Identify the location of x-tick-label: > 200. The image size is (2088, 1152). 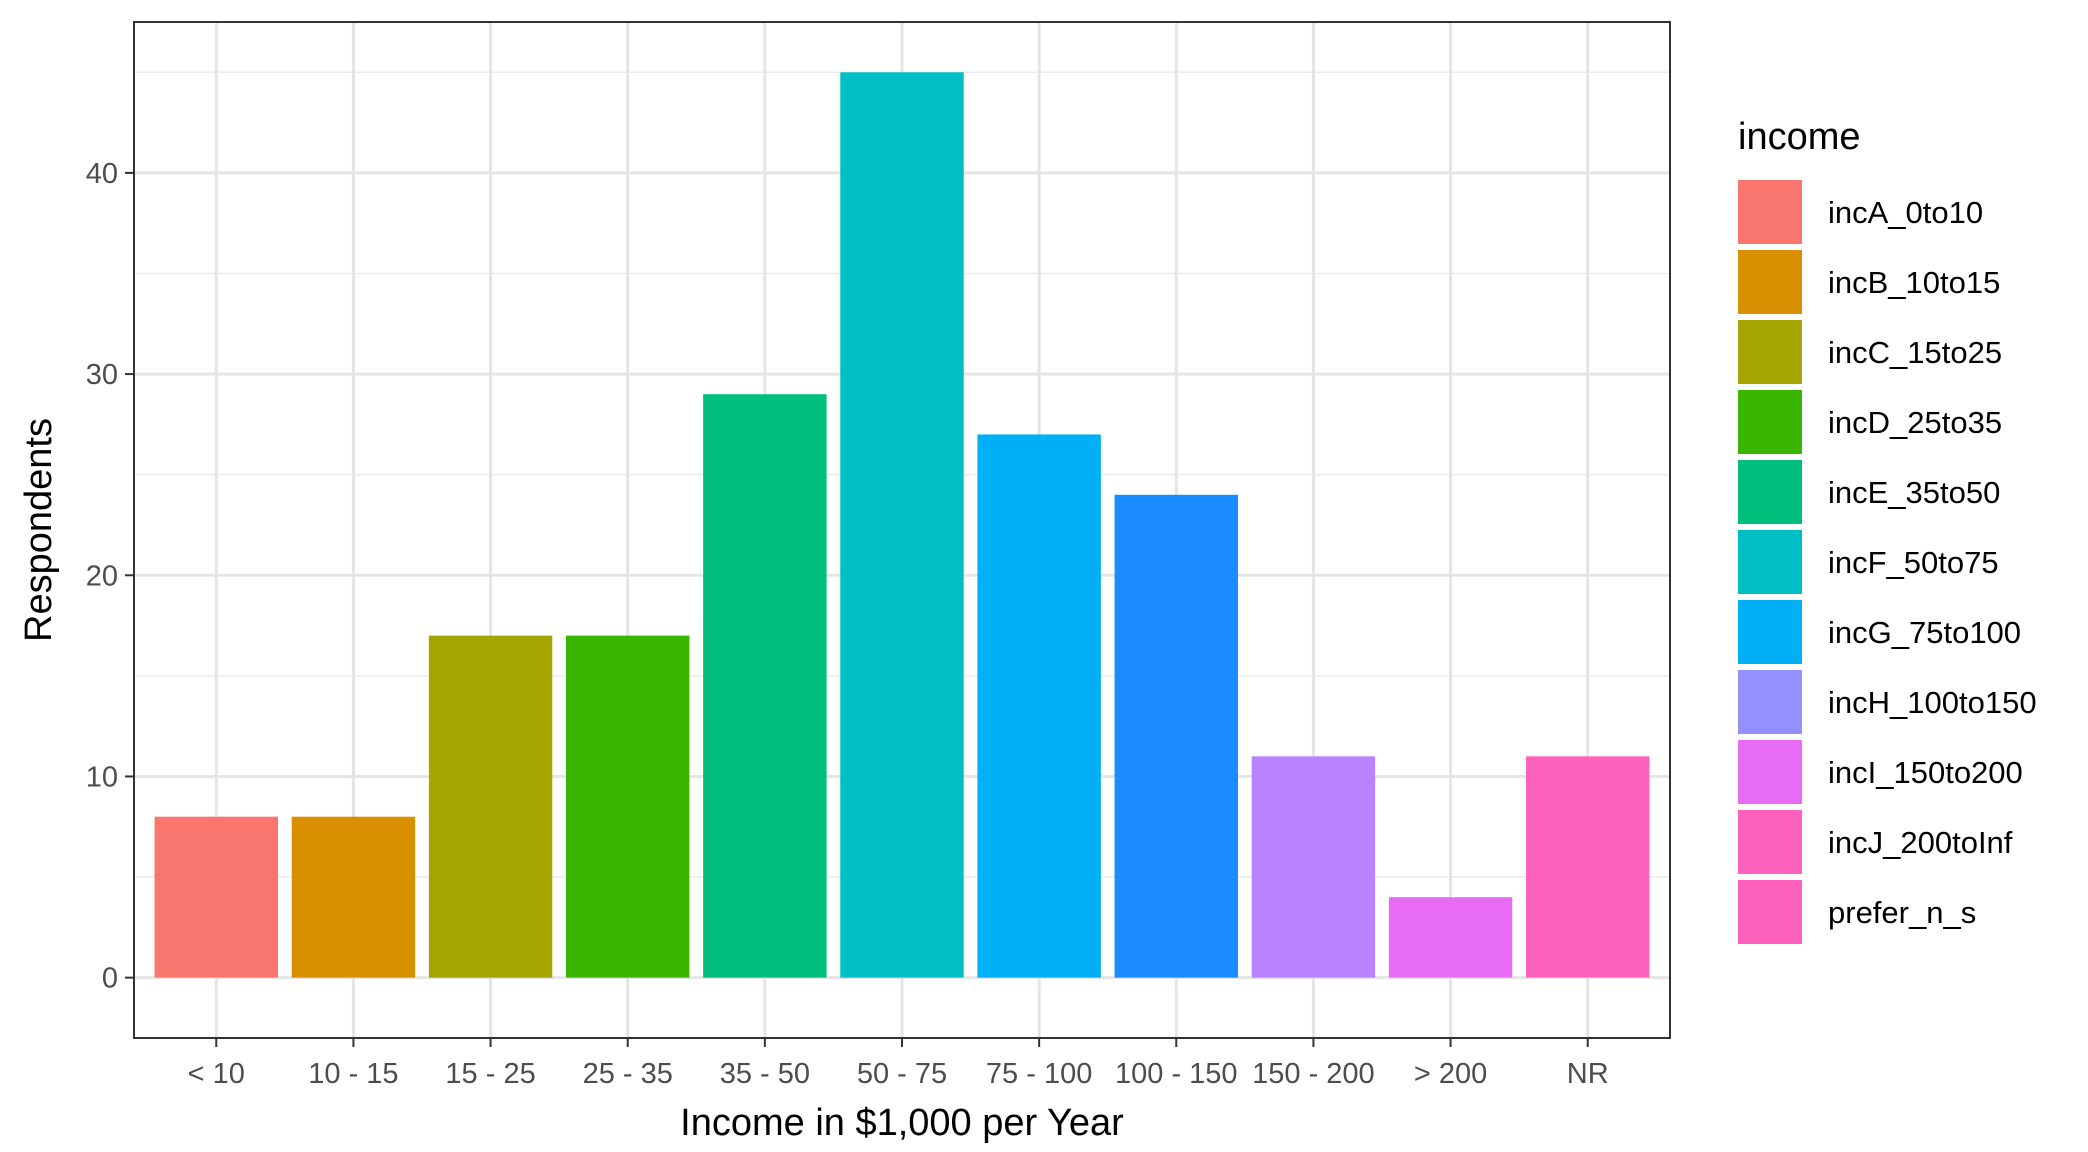
(1450, 1074).